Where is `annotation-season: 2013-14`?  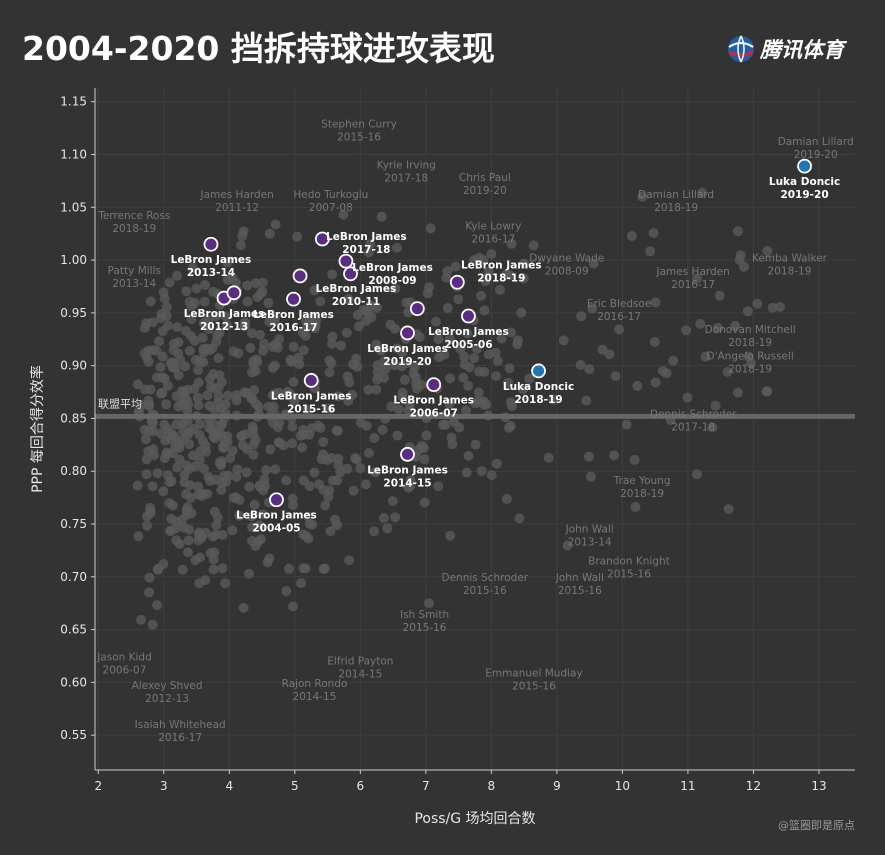
annotation-season: 2013-14 is located at coordinates (590, 543).